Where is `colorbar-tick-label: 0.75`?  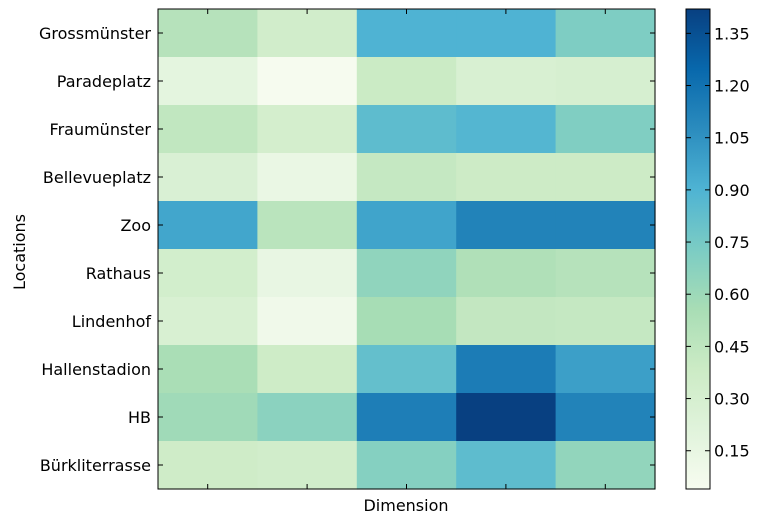
colorbar-tick-label: 0.75 is located at coordinates (732, 242).